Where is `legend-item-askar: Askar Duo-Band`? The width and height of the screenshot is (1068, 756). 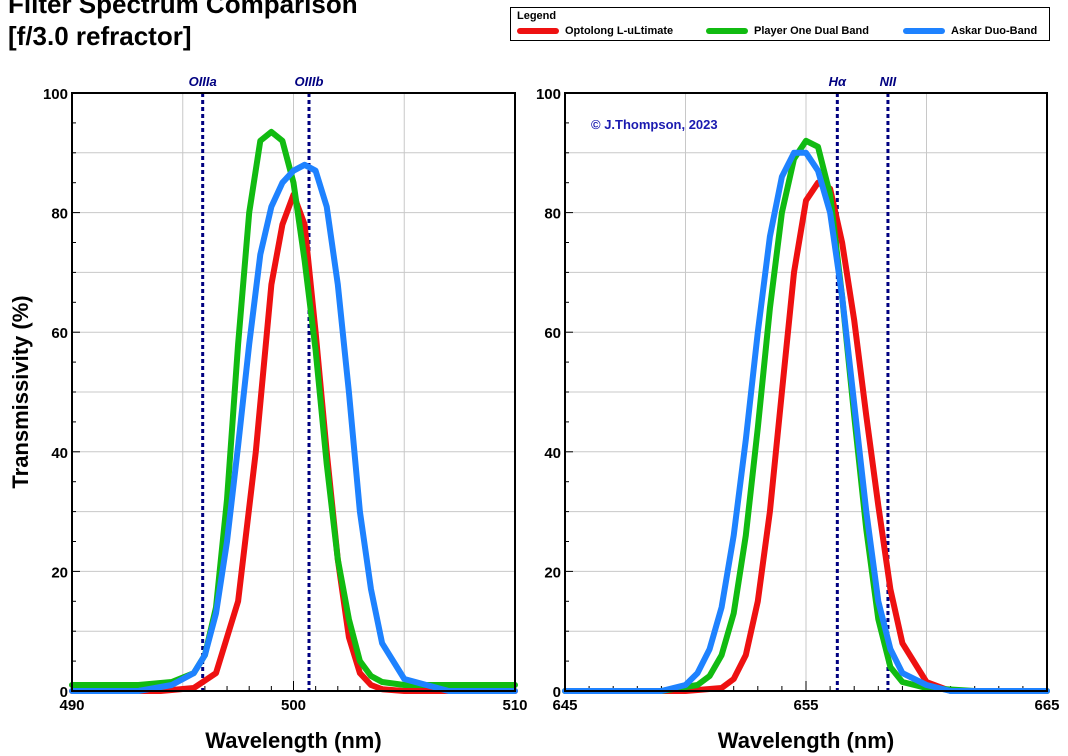
legend-item-askar: Askar Duo-Band is located at coordinates (970, 31).